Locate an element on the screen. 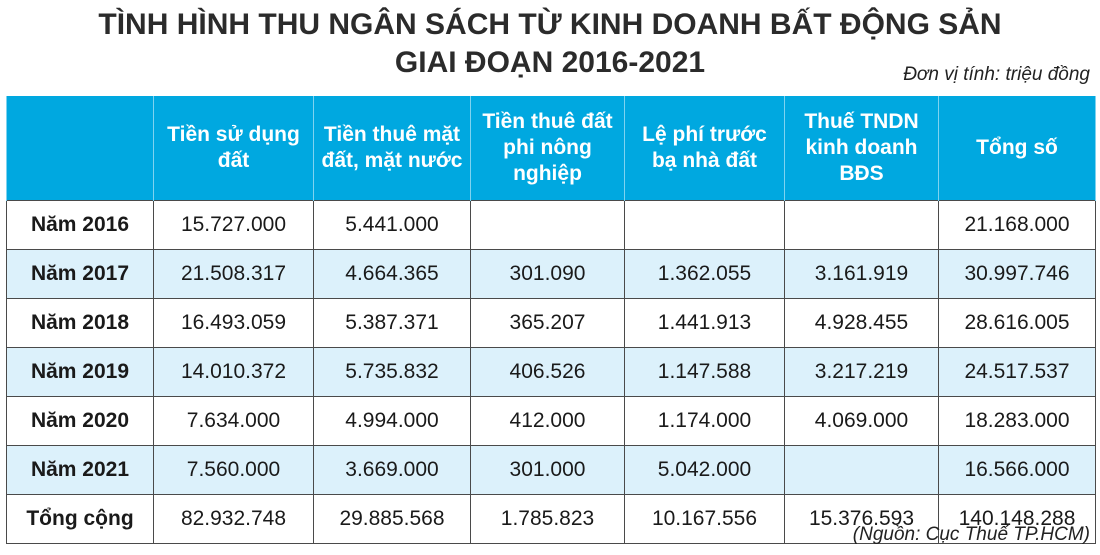  table-cell: 1.362.055 is located at coordinates (704, 274).